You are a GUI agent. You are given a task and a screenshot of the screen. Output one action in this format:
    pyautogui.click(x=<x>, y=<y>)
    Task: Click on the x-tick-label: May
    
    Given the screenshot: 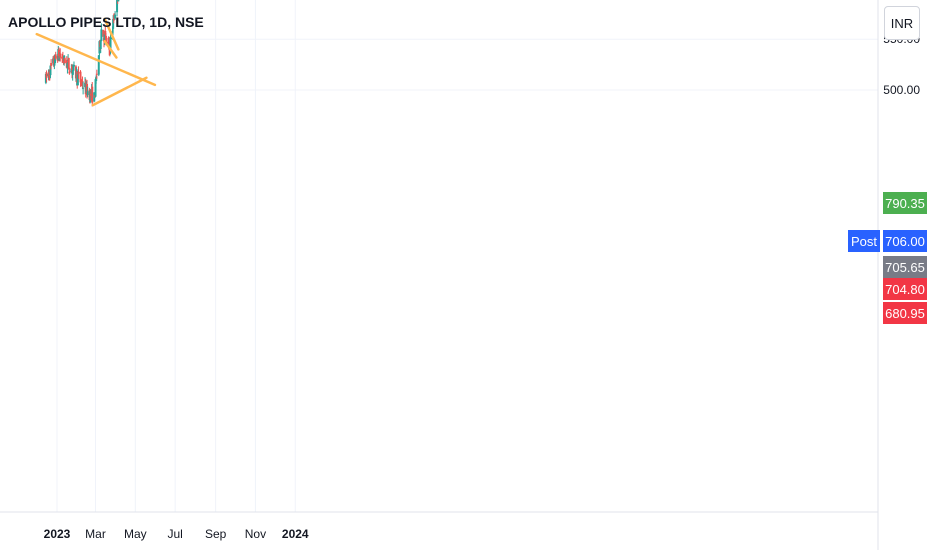 What is the action you would take?
    pyautogui.click(x=135, y=534)
    